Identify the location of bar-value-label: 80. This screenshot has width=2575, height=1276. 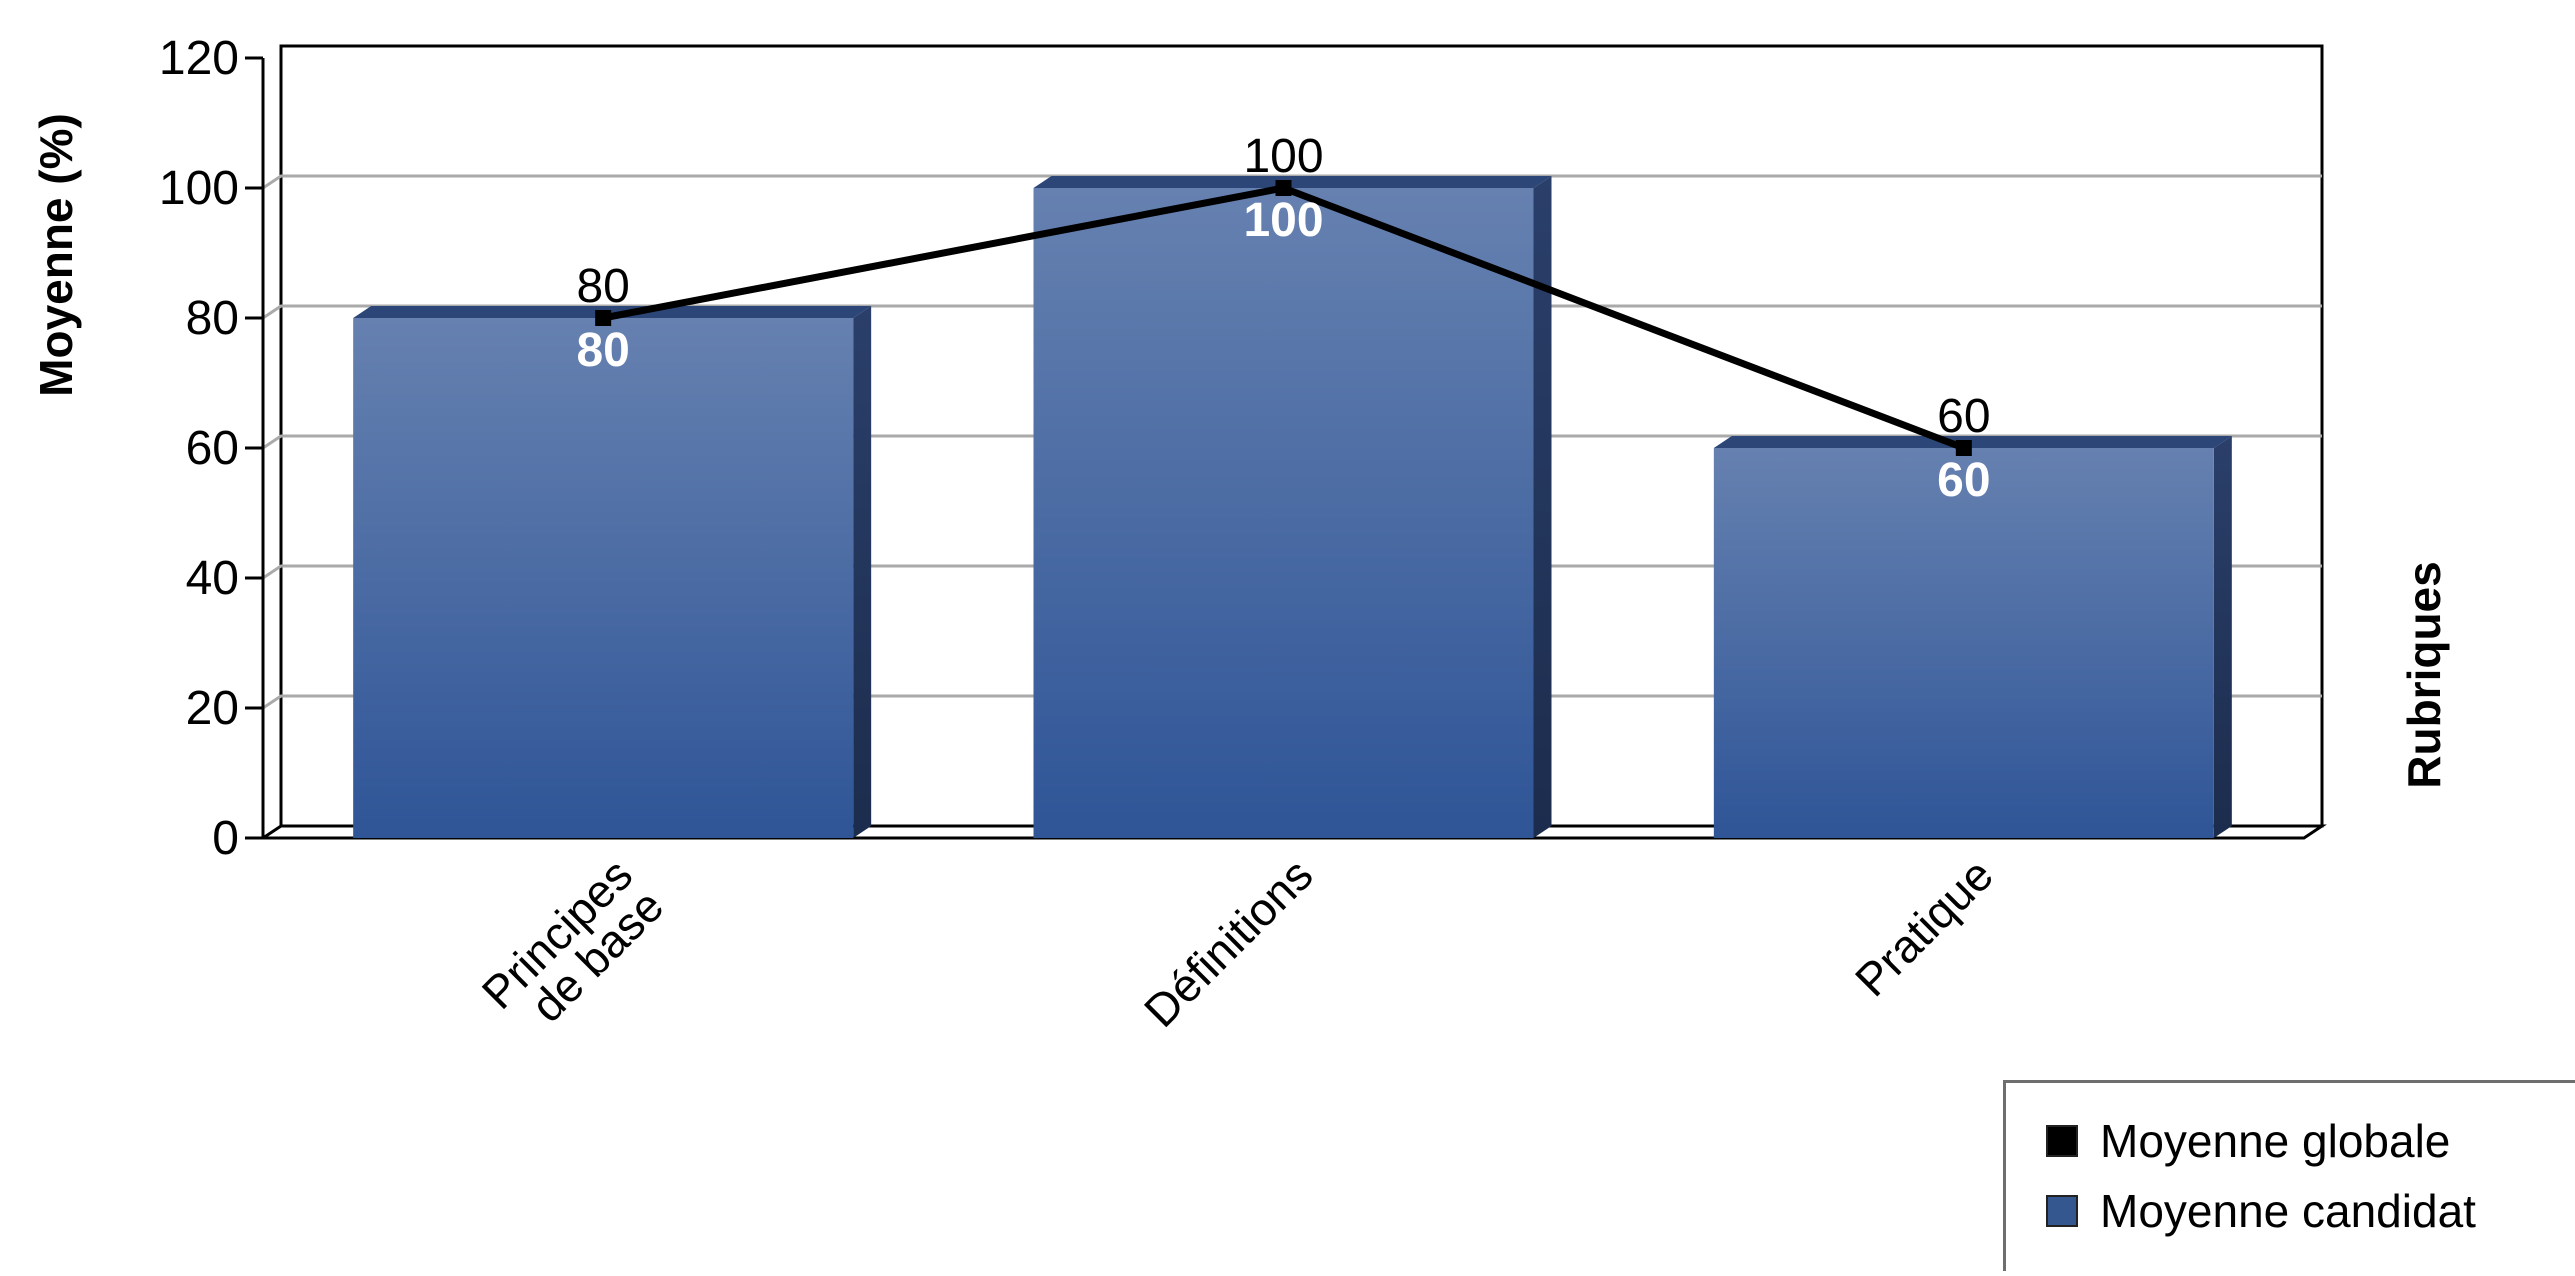
(602, 350).